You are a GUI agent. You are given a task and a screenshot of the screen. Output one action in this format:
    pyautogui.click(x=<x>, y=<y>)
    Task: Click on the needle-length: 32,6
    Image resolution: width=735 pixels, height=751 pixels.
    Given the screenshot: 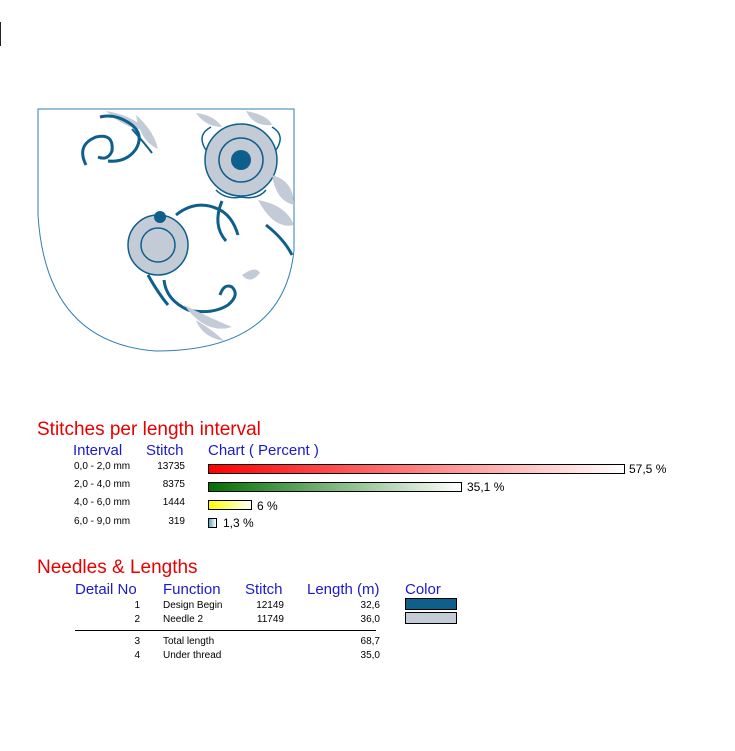 What is the action you would take?
    pyautogui.click(x=370, y=605)
    